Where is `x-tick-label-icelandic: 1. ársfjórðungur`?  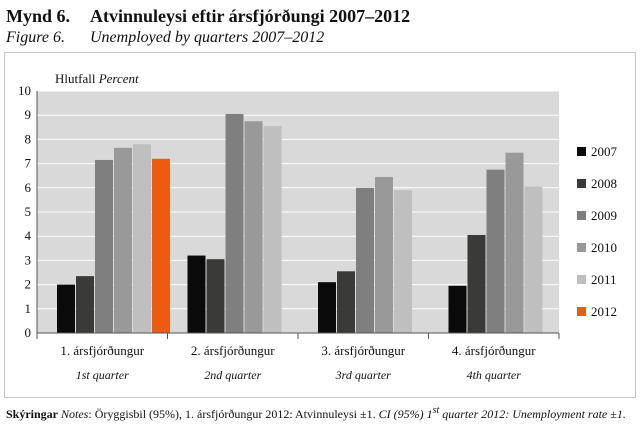 x-tick-label-icelandic: 1. ársfjórðungur is located at coordinates (102, 350).